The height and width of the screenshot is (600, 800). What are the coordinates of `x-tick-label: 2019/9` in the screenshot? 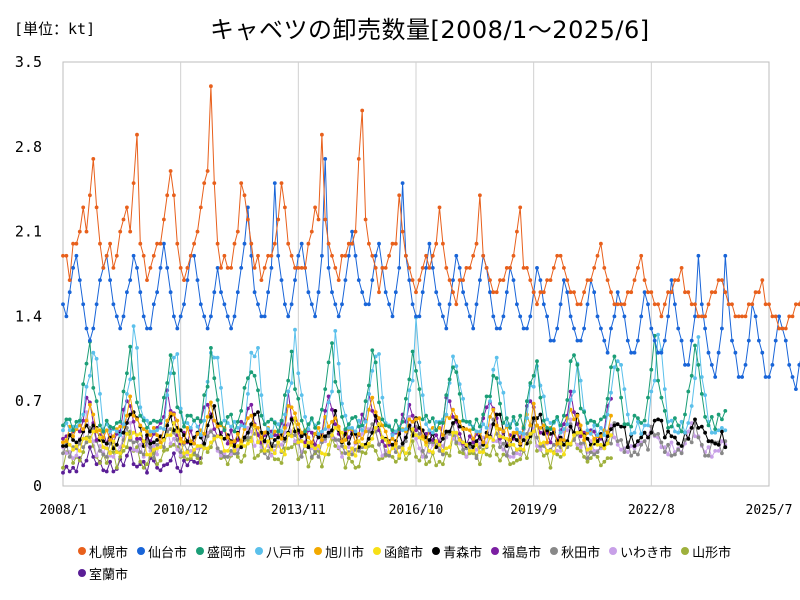 It's located at (533, 510).